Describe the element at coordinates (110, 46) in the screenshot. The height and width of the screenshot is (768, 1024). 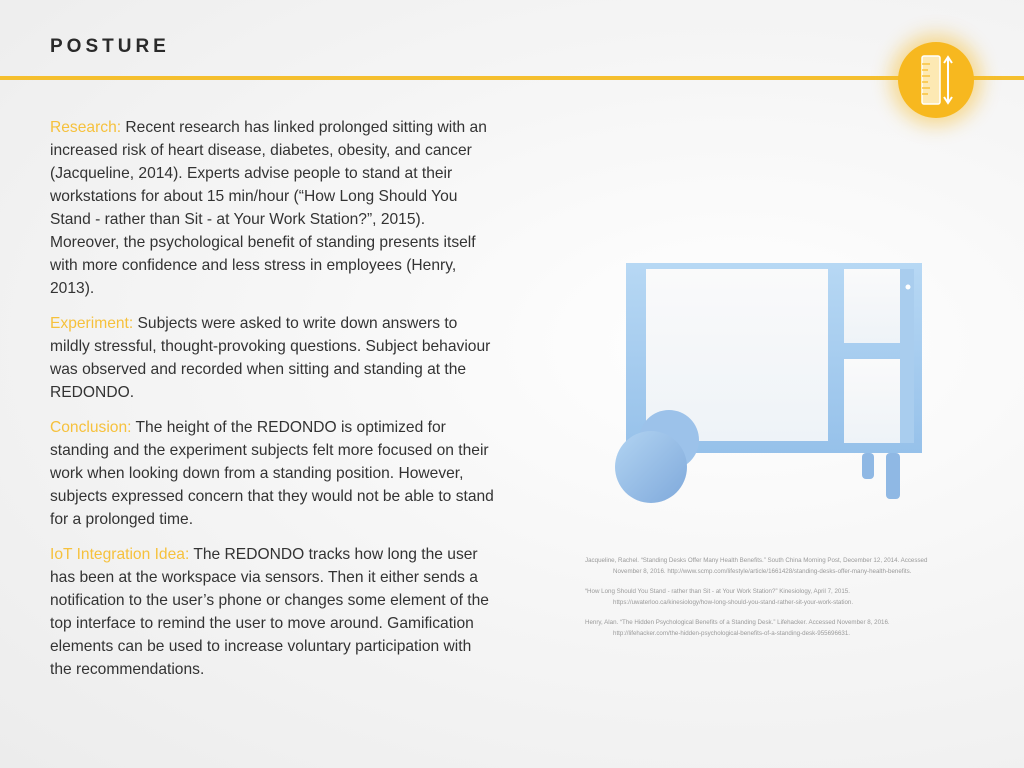
I see `page-title: POSTURE` at that location.